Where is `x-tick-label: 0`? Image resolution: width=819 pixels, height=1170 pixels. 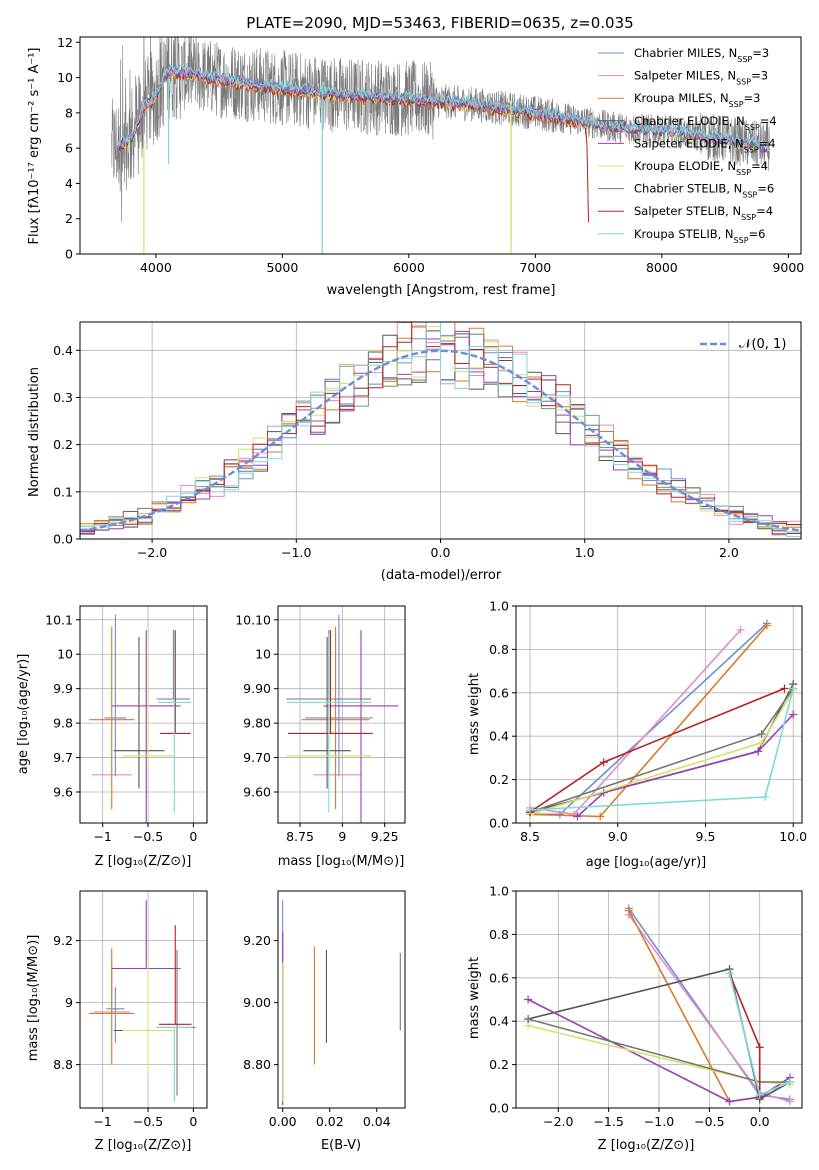 x-tick-label: 0 is located at coordinates (193, 1121).